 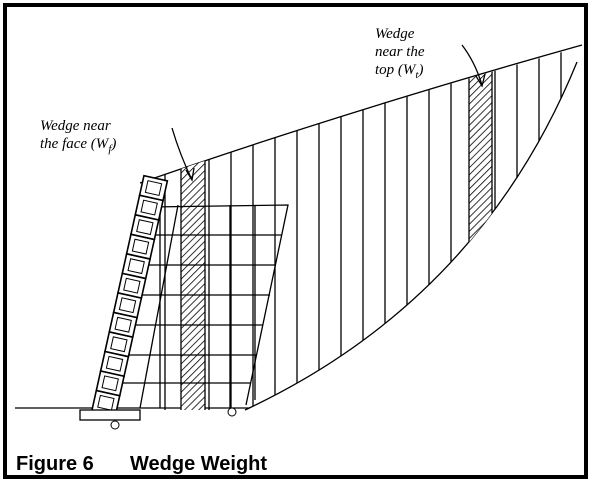 I want to click on label-line: the face (Wf), so click(x=78, y=145).